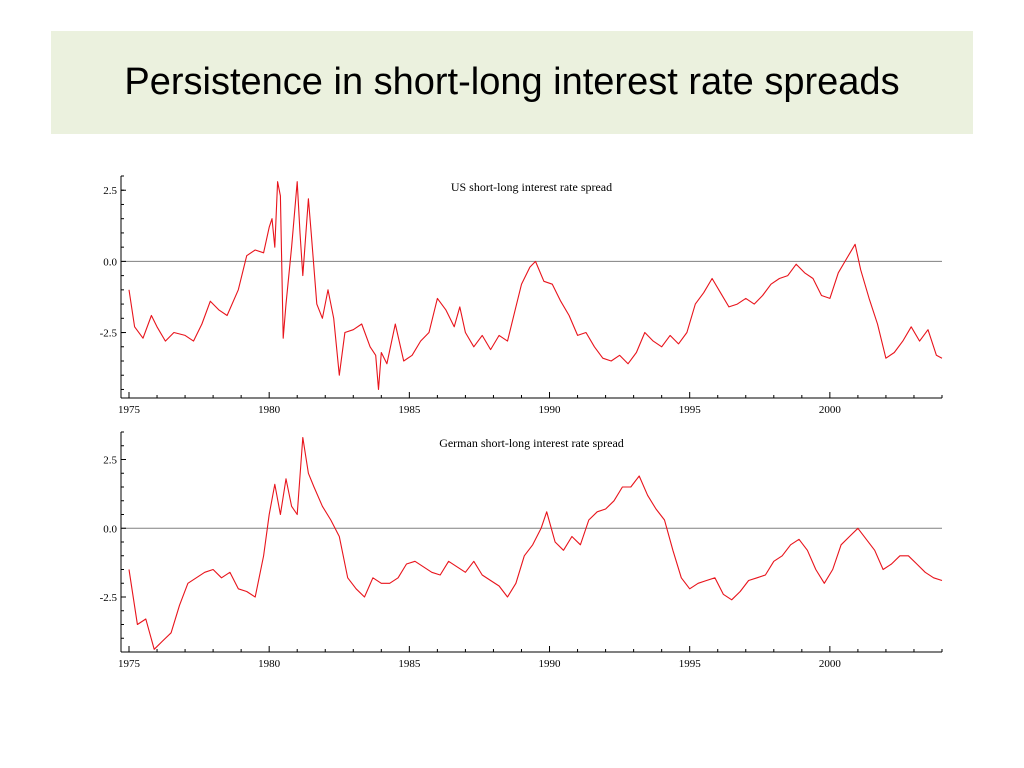  Describe the element at coordinates (110, 262) in the screenshot. I see `us-chart-y-tick-label: 0.0` at that location.